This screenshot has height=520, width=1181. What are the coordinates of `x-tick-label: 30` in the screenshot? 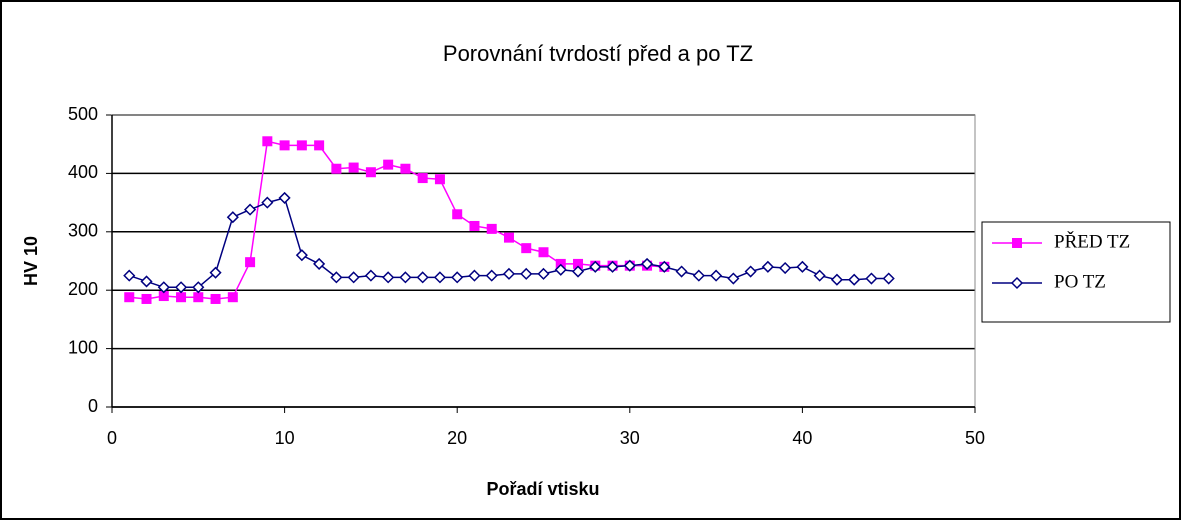 It's located at (630, 438).